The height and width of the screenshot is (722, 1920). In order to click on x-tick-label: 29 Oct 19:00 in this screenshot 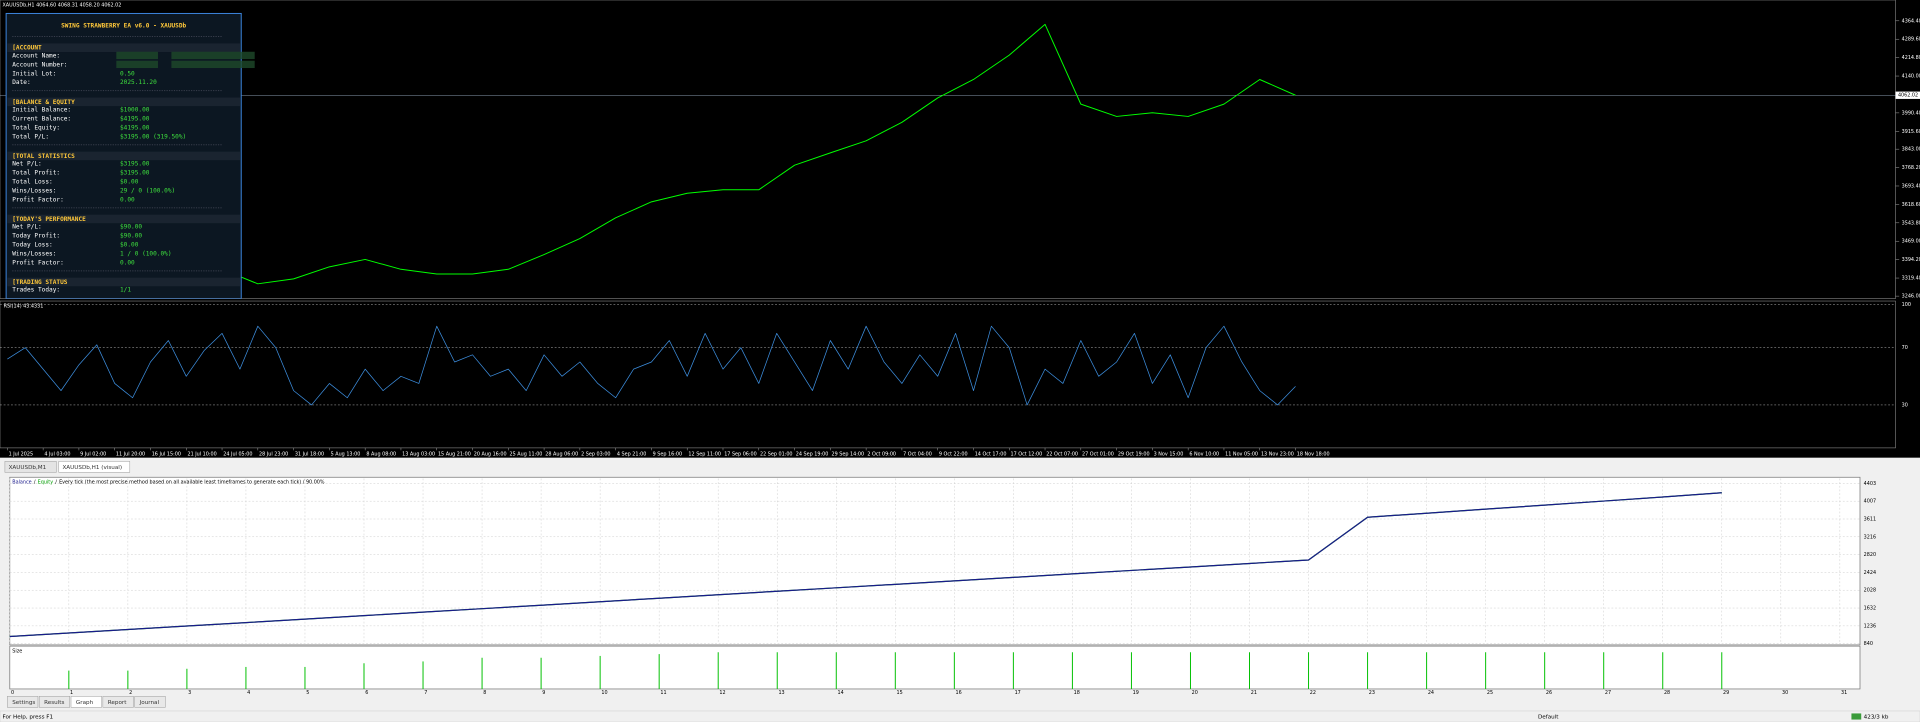, I will do `click(1134, 455)`.